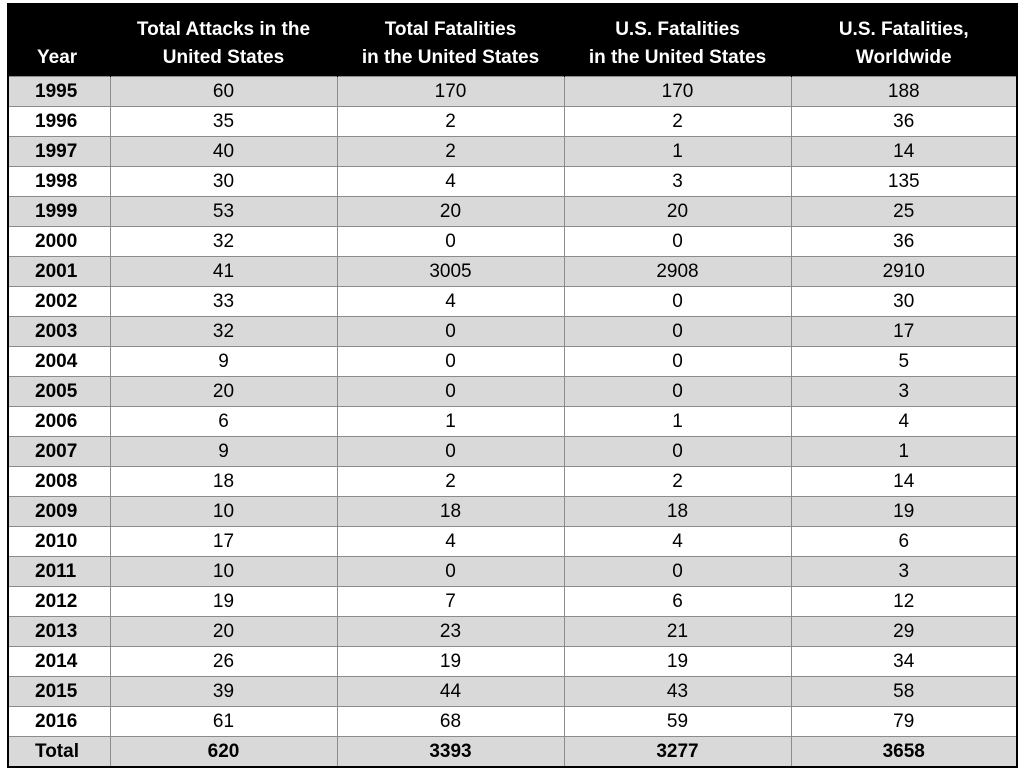 Image resolution: width=1023 pixels, height=768 pixels. I want to click on us-fatalities-us-cell: 59, so click(677, 721).